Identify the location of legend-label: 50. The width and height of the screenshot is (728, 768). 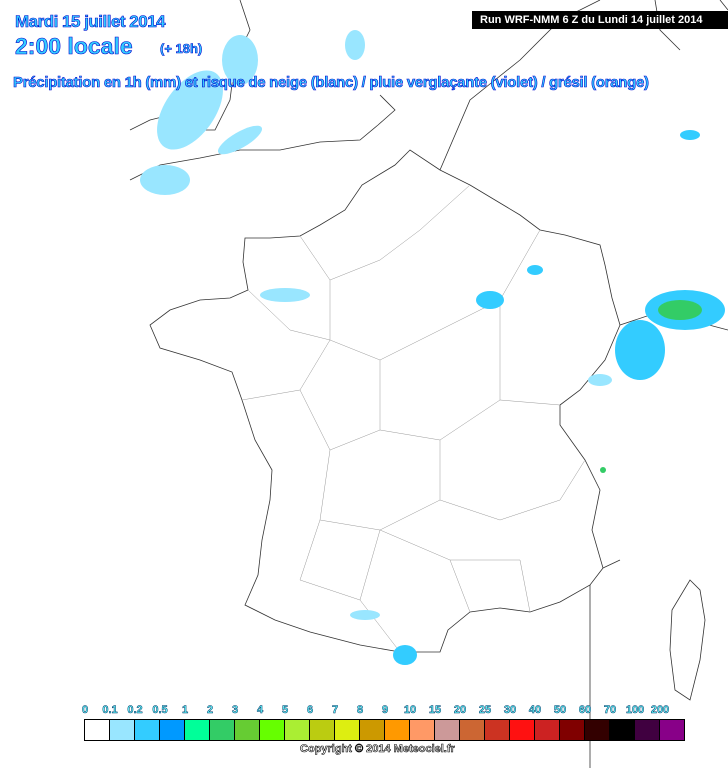
(560, 710).